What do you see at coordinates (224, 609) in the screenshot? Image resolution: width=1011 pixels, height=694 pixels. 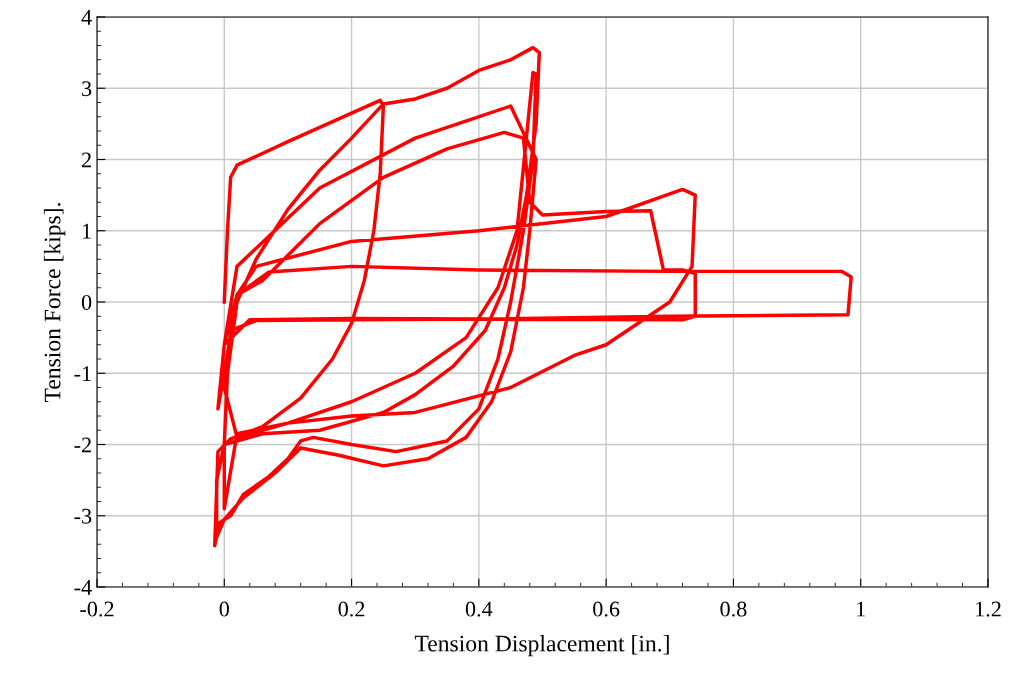 I see `x-tick-label: 0` at bounding box center [224, 609].